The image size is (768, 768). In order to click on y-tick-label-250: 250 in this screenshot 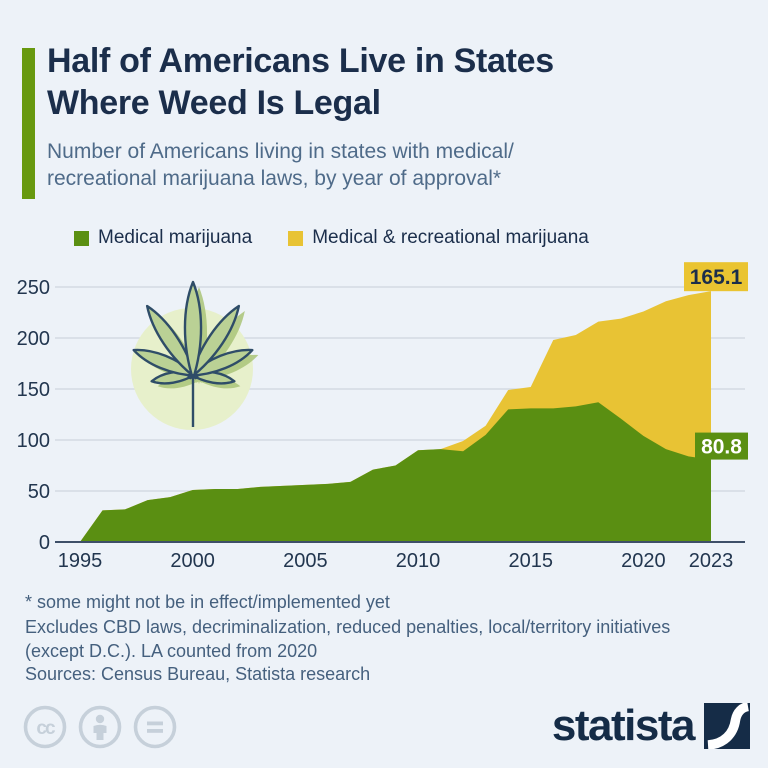, I will do `click(33, 288)`.